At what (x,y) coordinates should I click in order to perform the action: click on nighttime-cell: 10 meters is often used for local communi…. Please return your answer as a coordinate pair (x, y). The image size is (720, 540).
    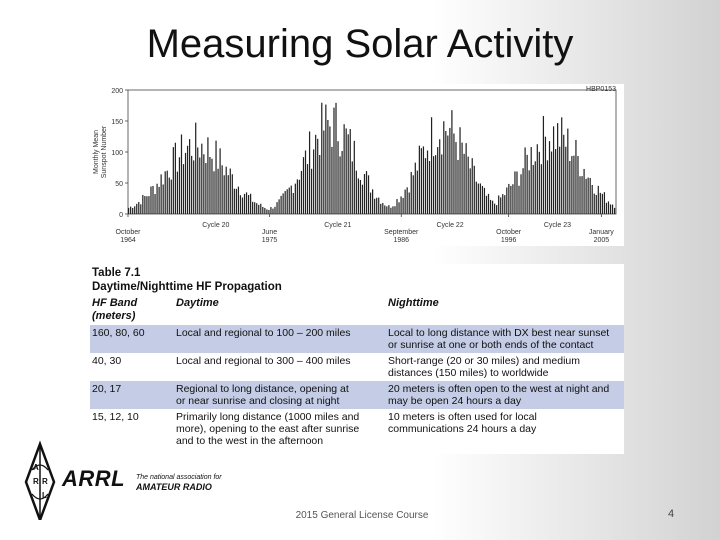
    Looking at the image, I should click on (505, 429).